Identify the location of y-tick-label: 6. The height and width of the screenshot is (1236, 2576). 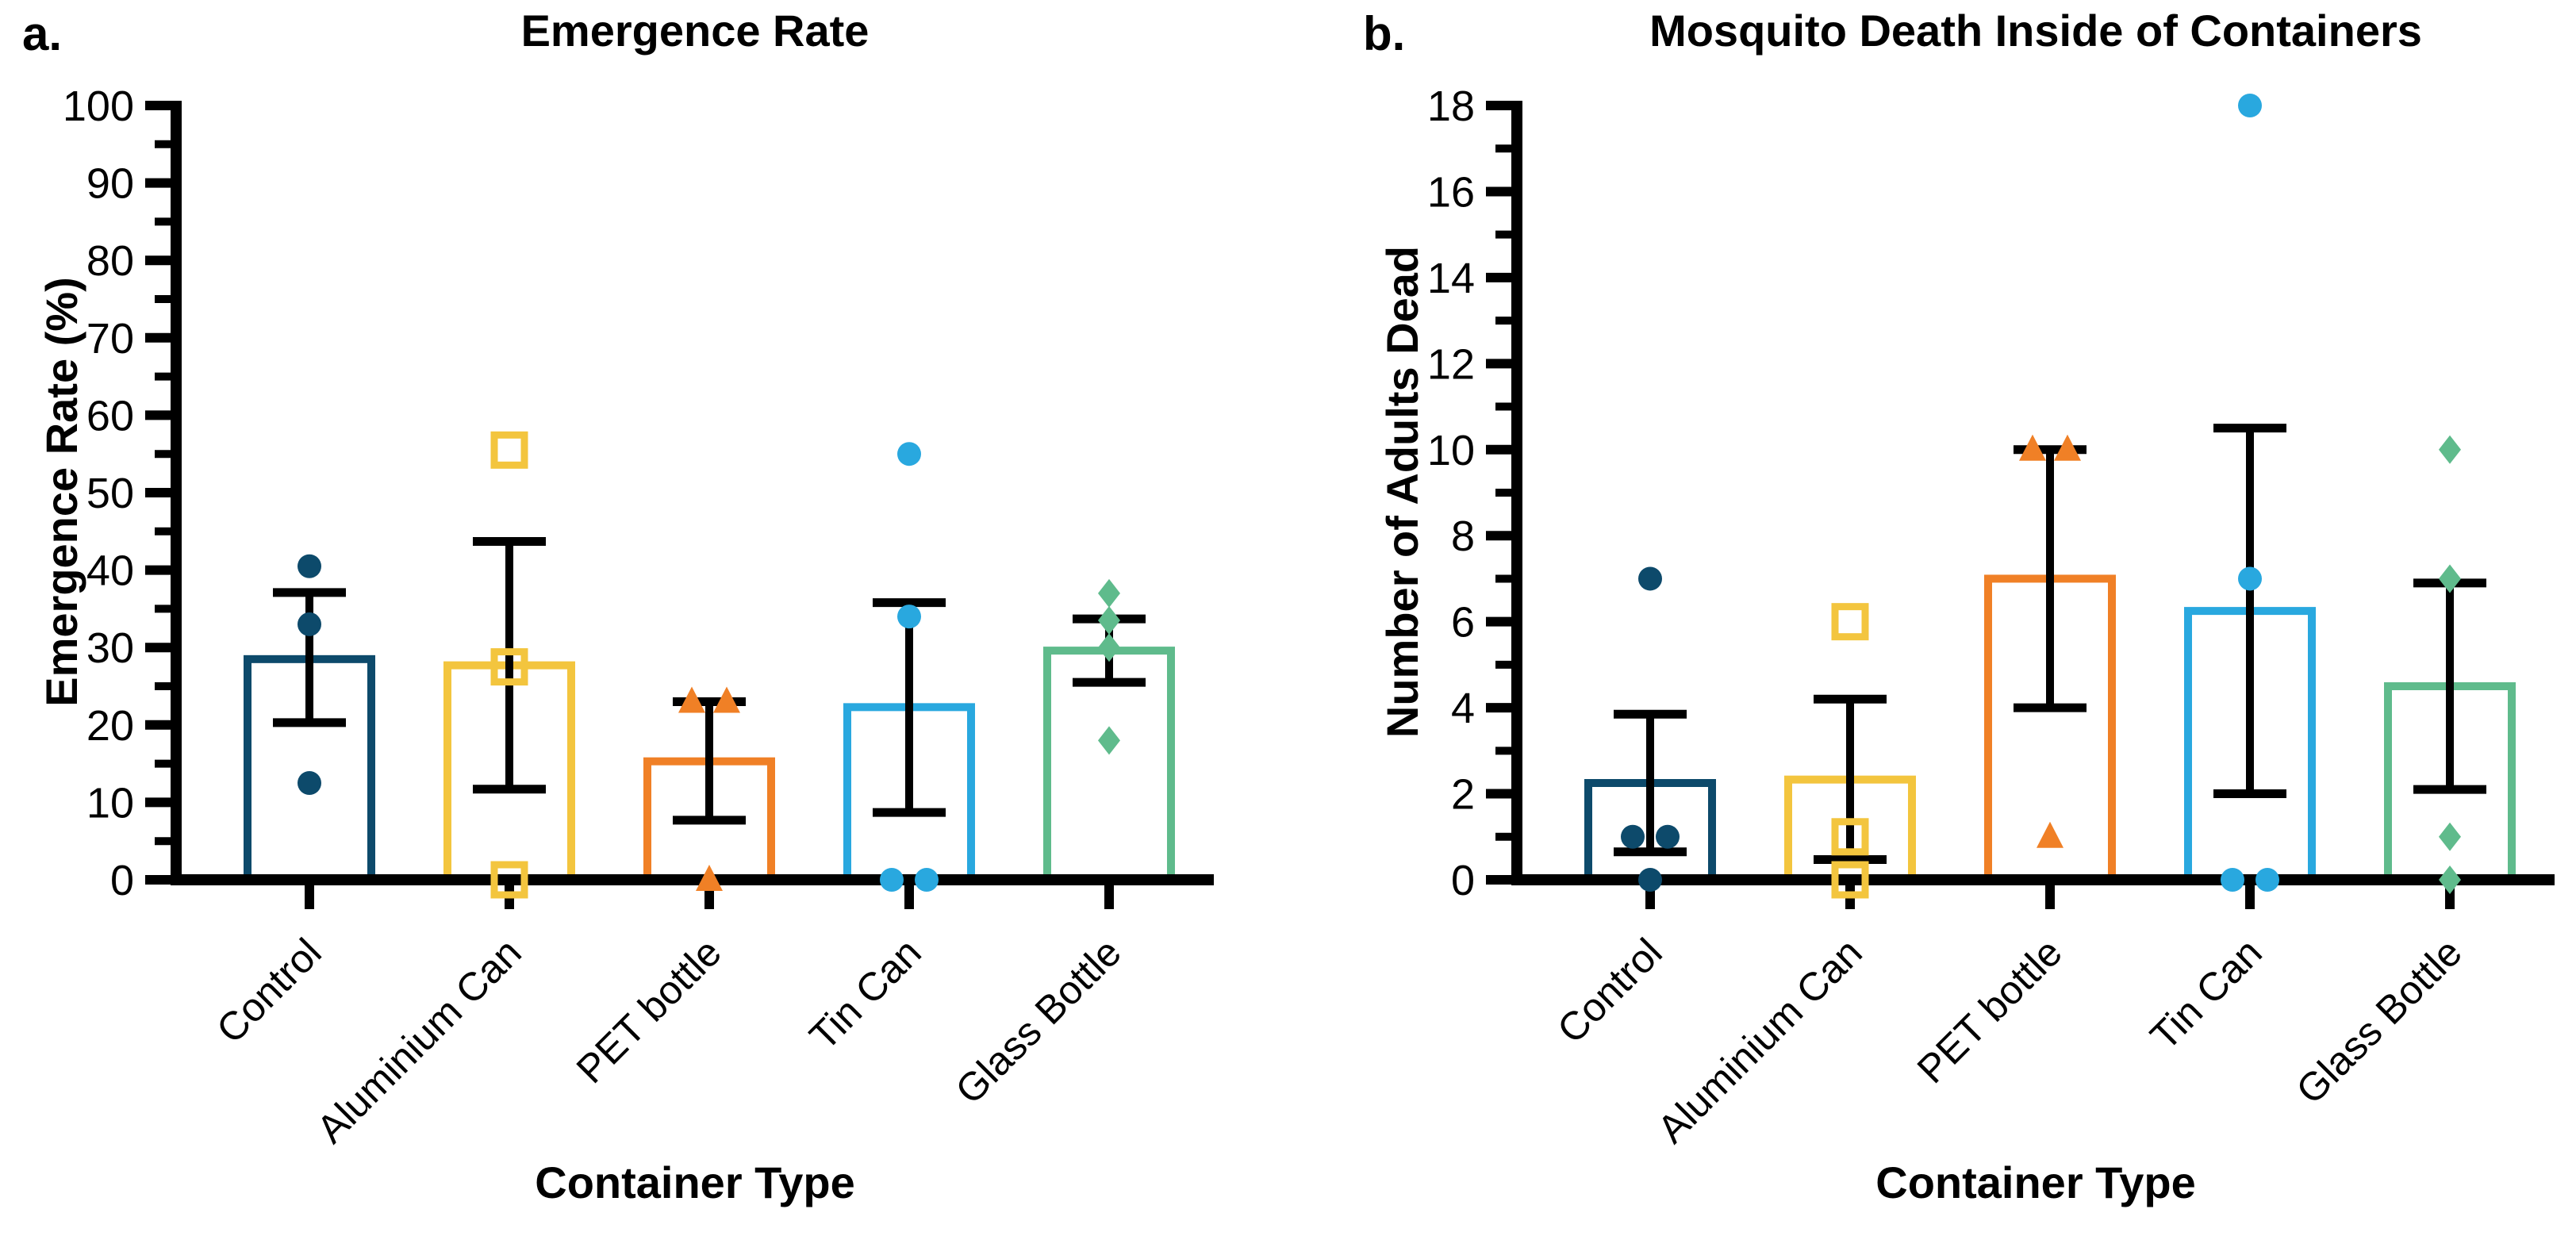
(1463, 623).